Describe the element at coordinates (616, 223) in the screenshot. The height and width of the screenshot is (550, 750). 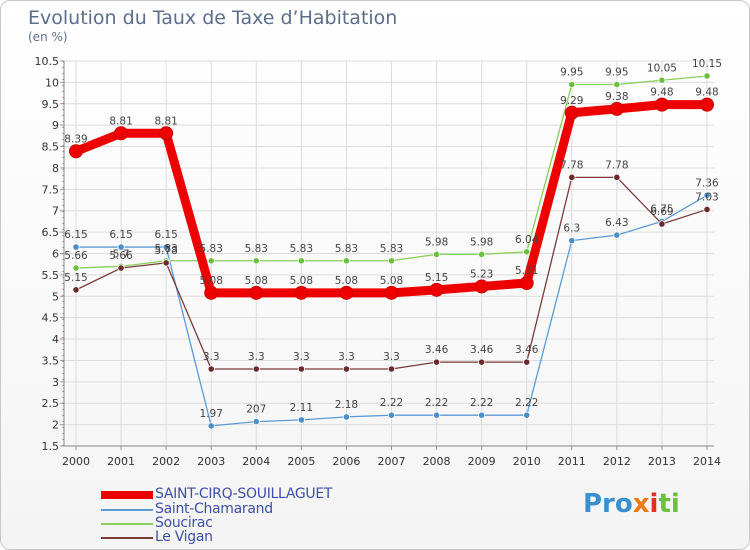
I see `data-label: 6.43` at that location.